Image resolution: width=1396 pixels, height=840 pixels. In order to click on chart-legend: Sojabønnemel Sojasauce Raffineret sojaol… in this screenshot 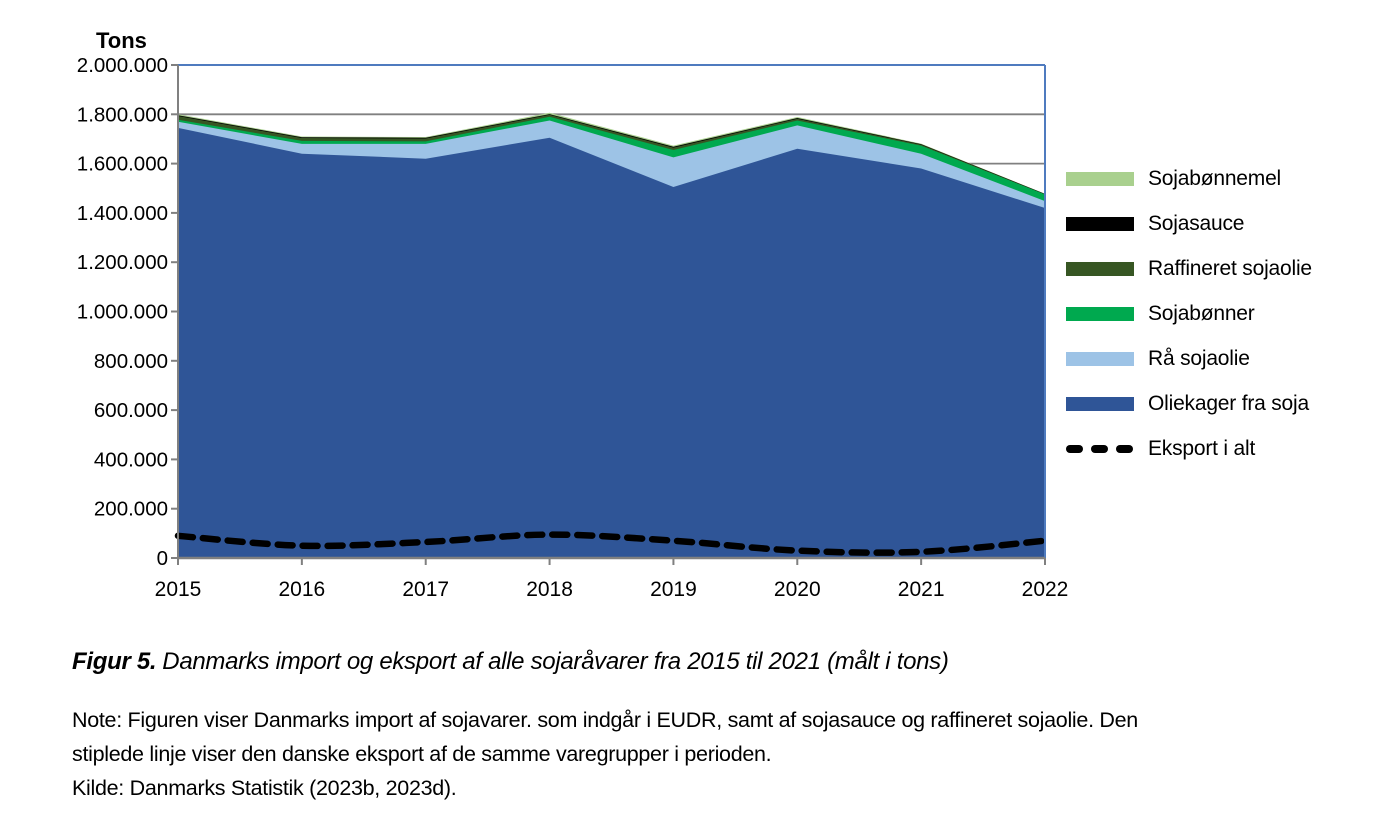, I will do `click(1189, 313)`.